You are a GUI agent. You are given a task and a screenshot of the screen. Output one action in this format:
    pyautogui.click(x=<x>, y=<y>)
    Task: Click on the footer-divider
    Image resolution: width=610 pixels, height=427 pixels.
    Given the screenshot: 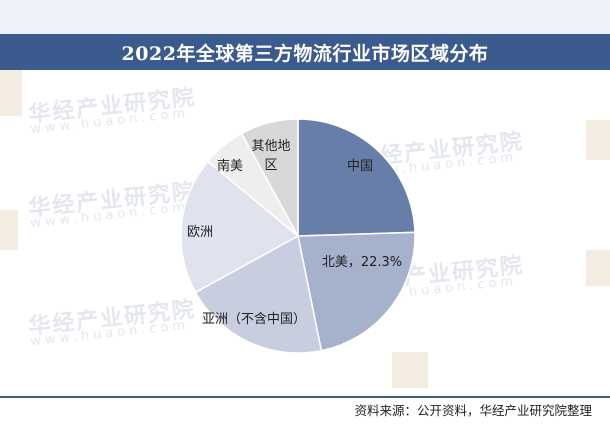 What is the action you would take?
    pyautogui.click(x=305, y=397)
    